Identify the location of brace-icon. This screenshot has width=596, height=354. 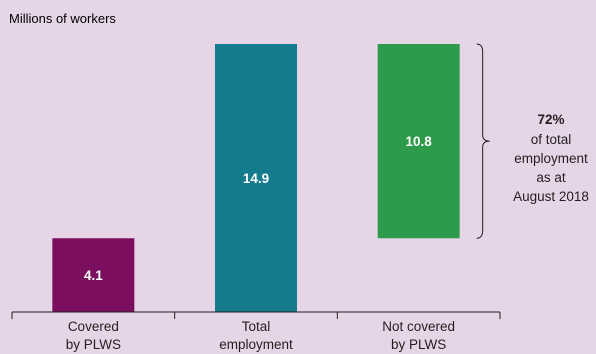
(483, 141).